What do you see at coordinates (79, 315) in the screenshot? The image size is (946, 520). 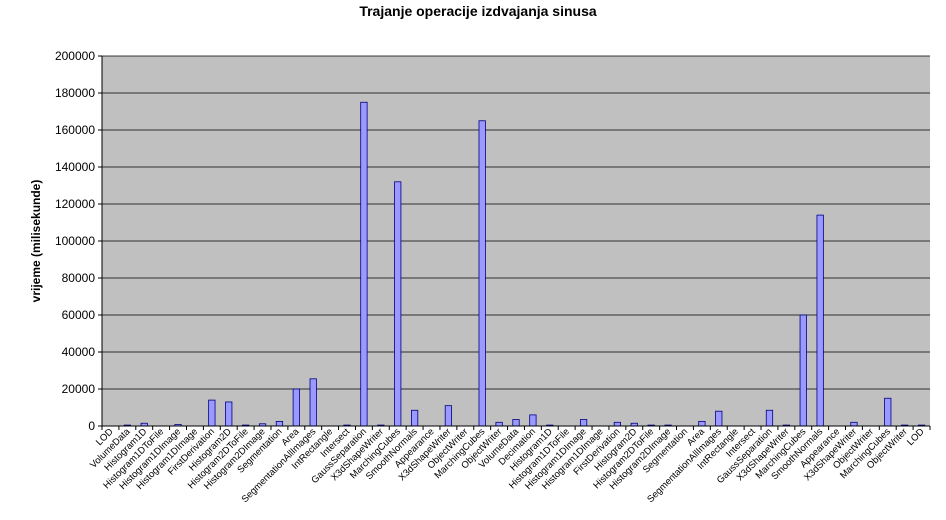 I see `y-tick-label: 60000` at bounding box center [79, 315].